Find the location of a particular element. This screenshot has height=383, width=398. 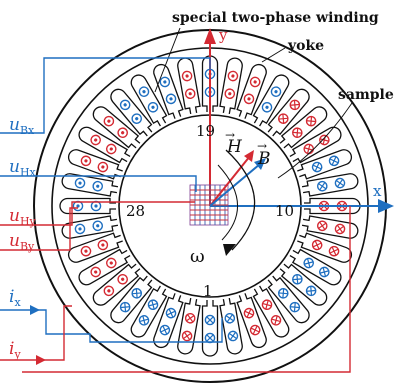

i-y-arrowhead is located at coordinates (41, 360).